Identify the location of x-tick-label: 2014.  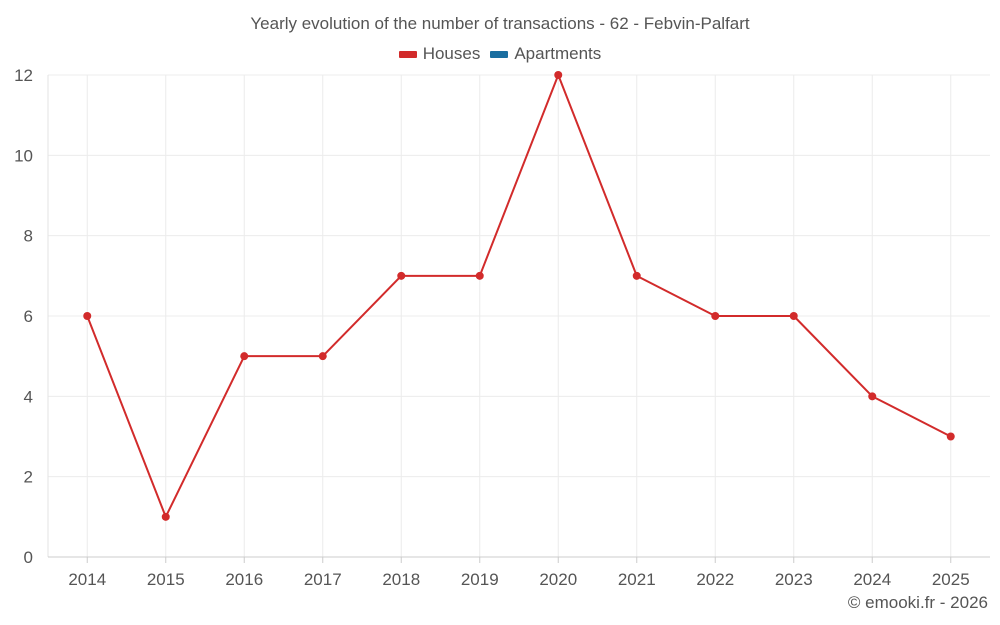
(87, 579).